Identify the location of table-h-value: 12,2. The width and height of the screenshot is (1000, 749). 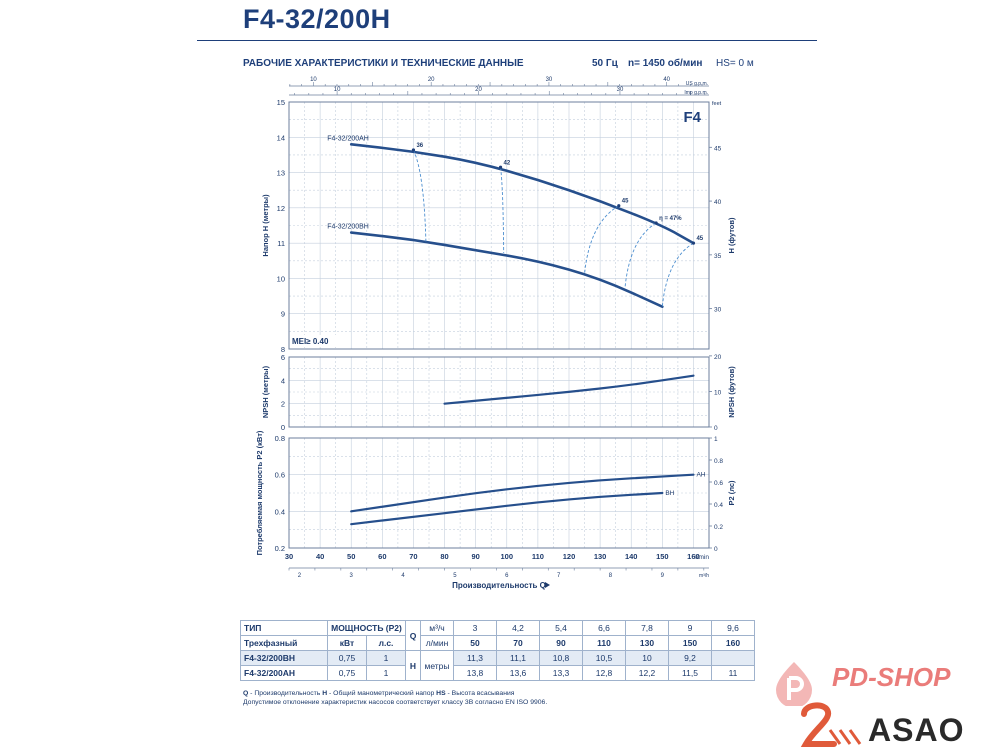
(647, 673).